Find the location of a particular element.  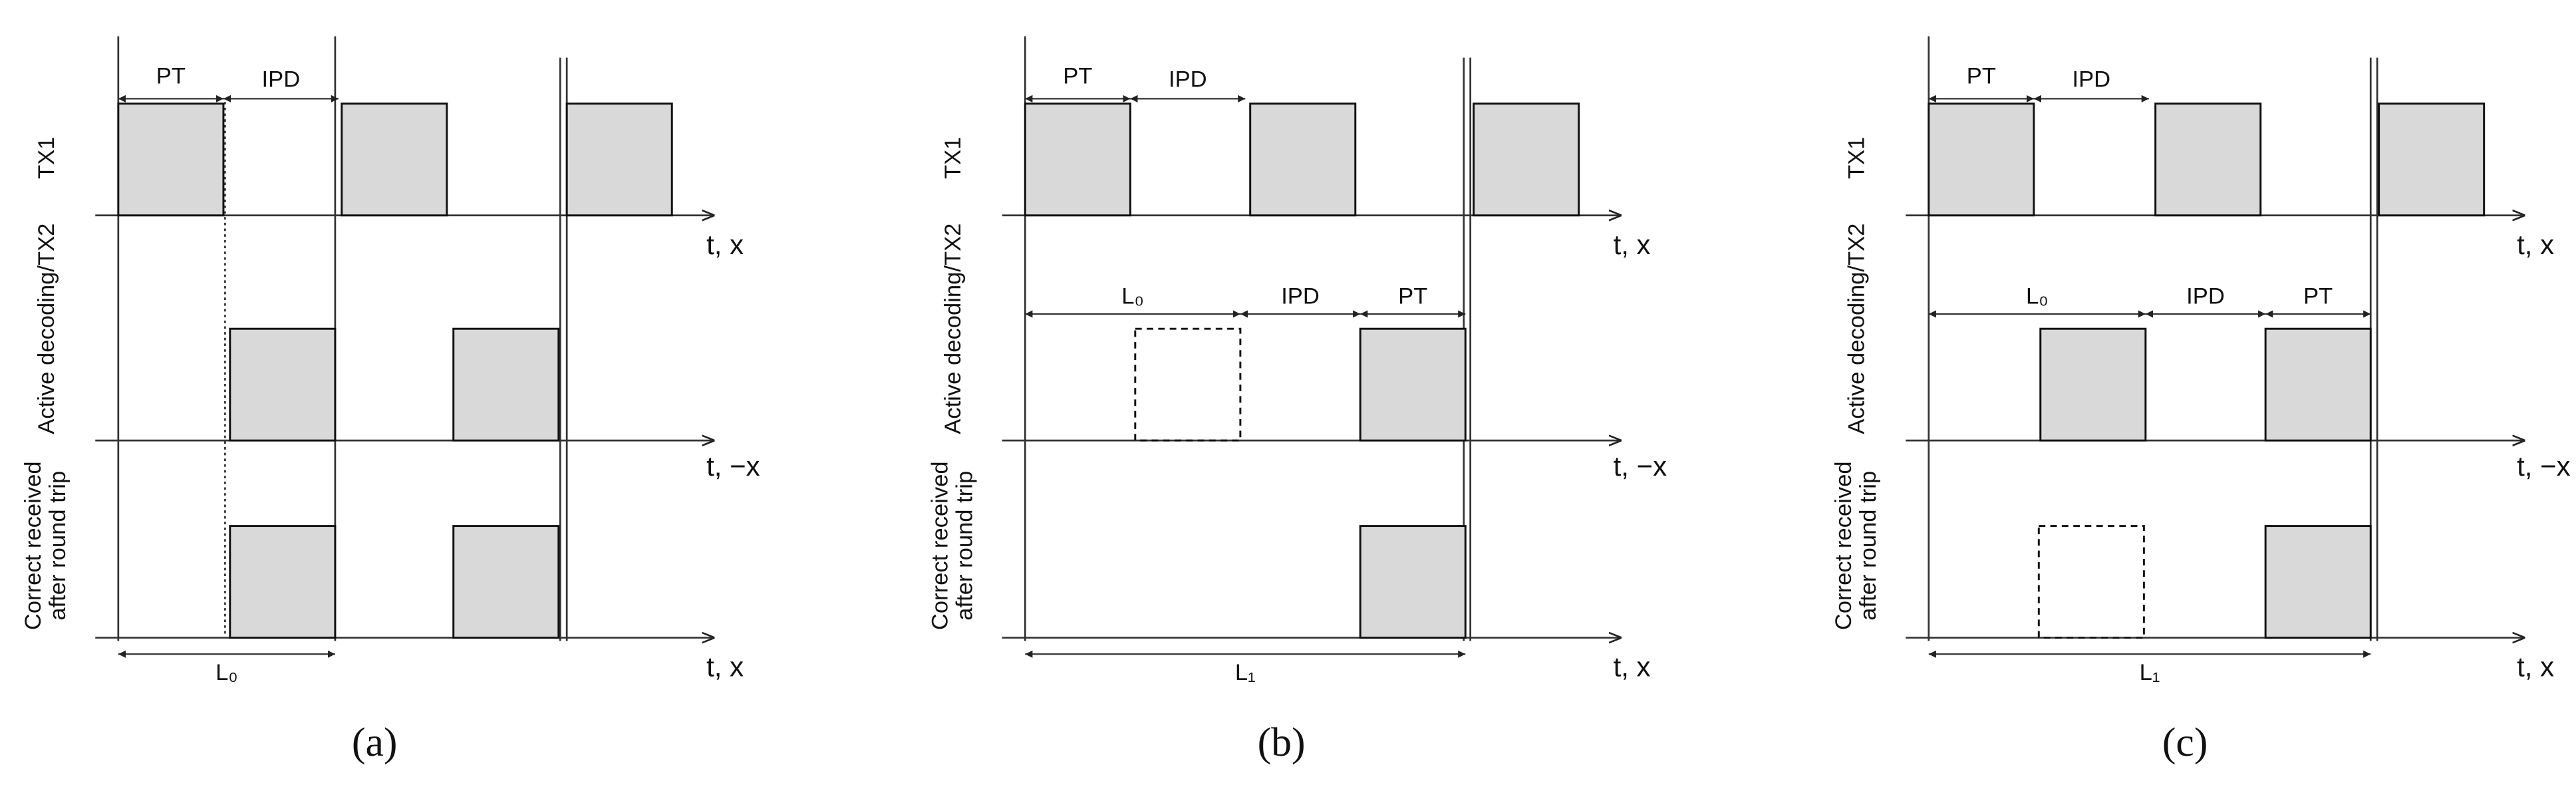

caption: (a) is located at coordinates (375, 742).